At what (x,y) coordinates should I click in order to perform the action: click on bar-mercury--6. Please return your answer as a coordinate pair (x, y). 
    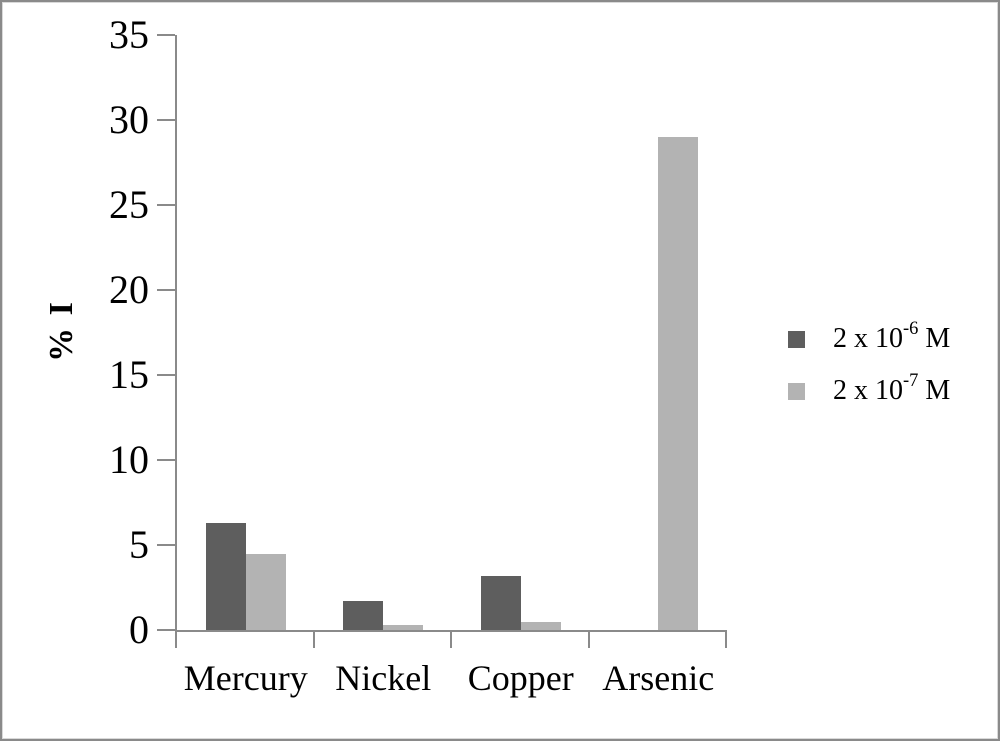
    Looking at the image, I should click on (225, 576).